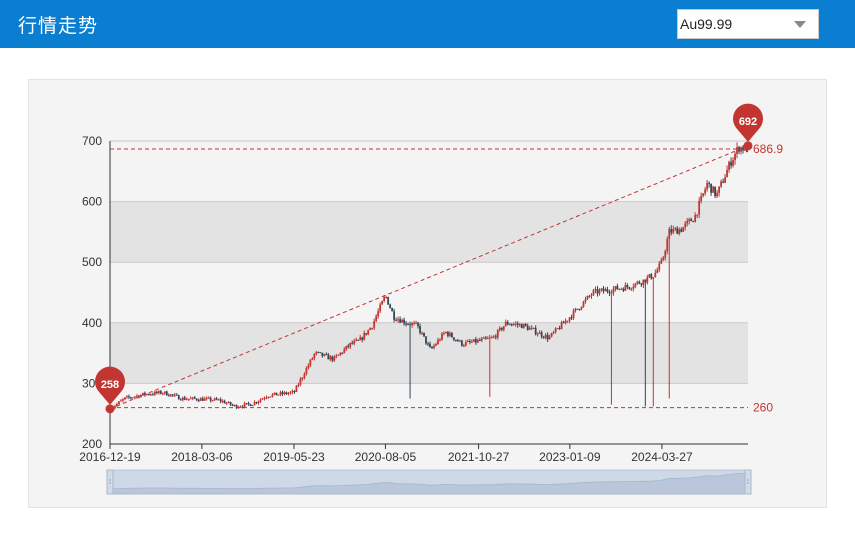 Image resolution: width=855 pixels, height=534 pixels. What do you see at coordinates (429, 482) in the screenshot?
I see `zoom-window` at bounding box center [429, 482].